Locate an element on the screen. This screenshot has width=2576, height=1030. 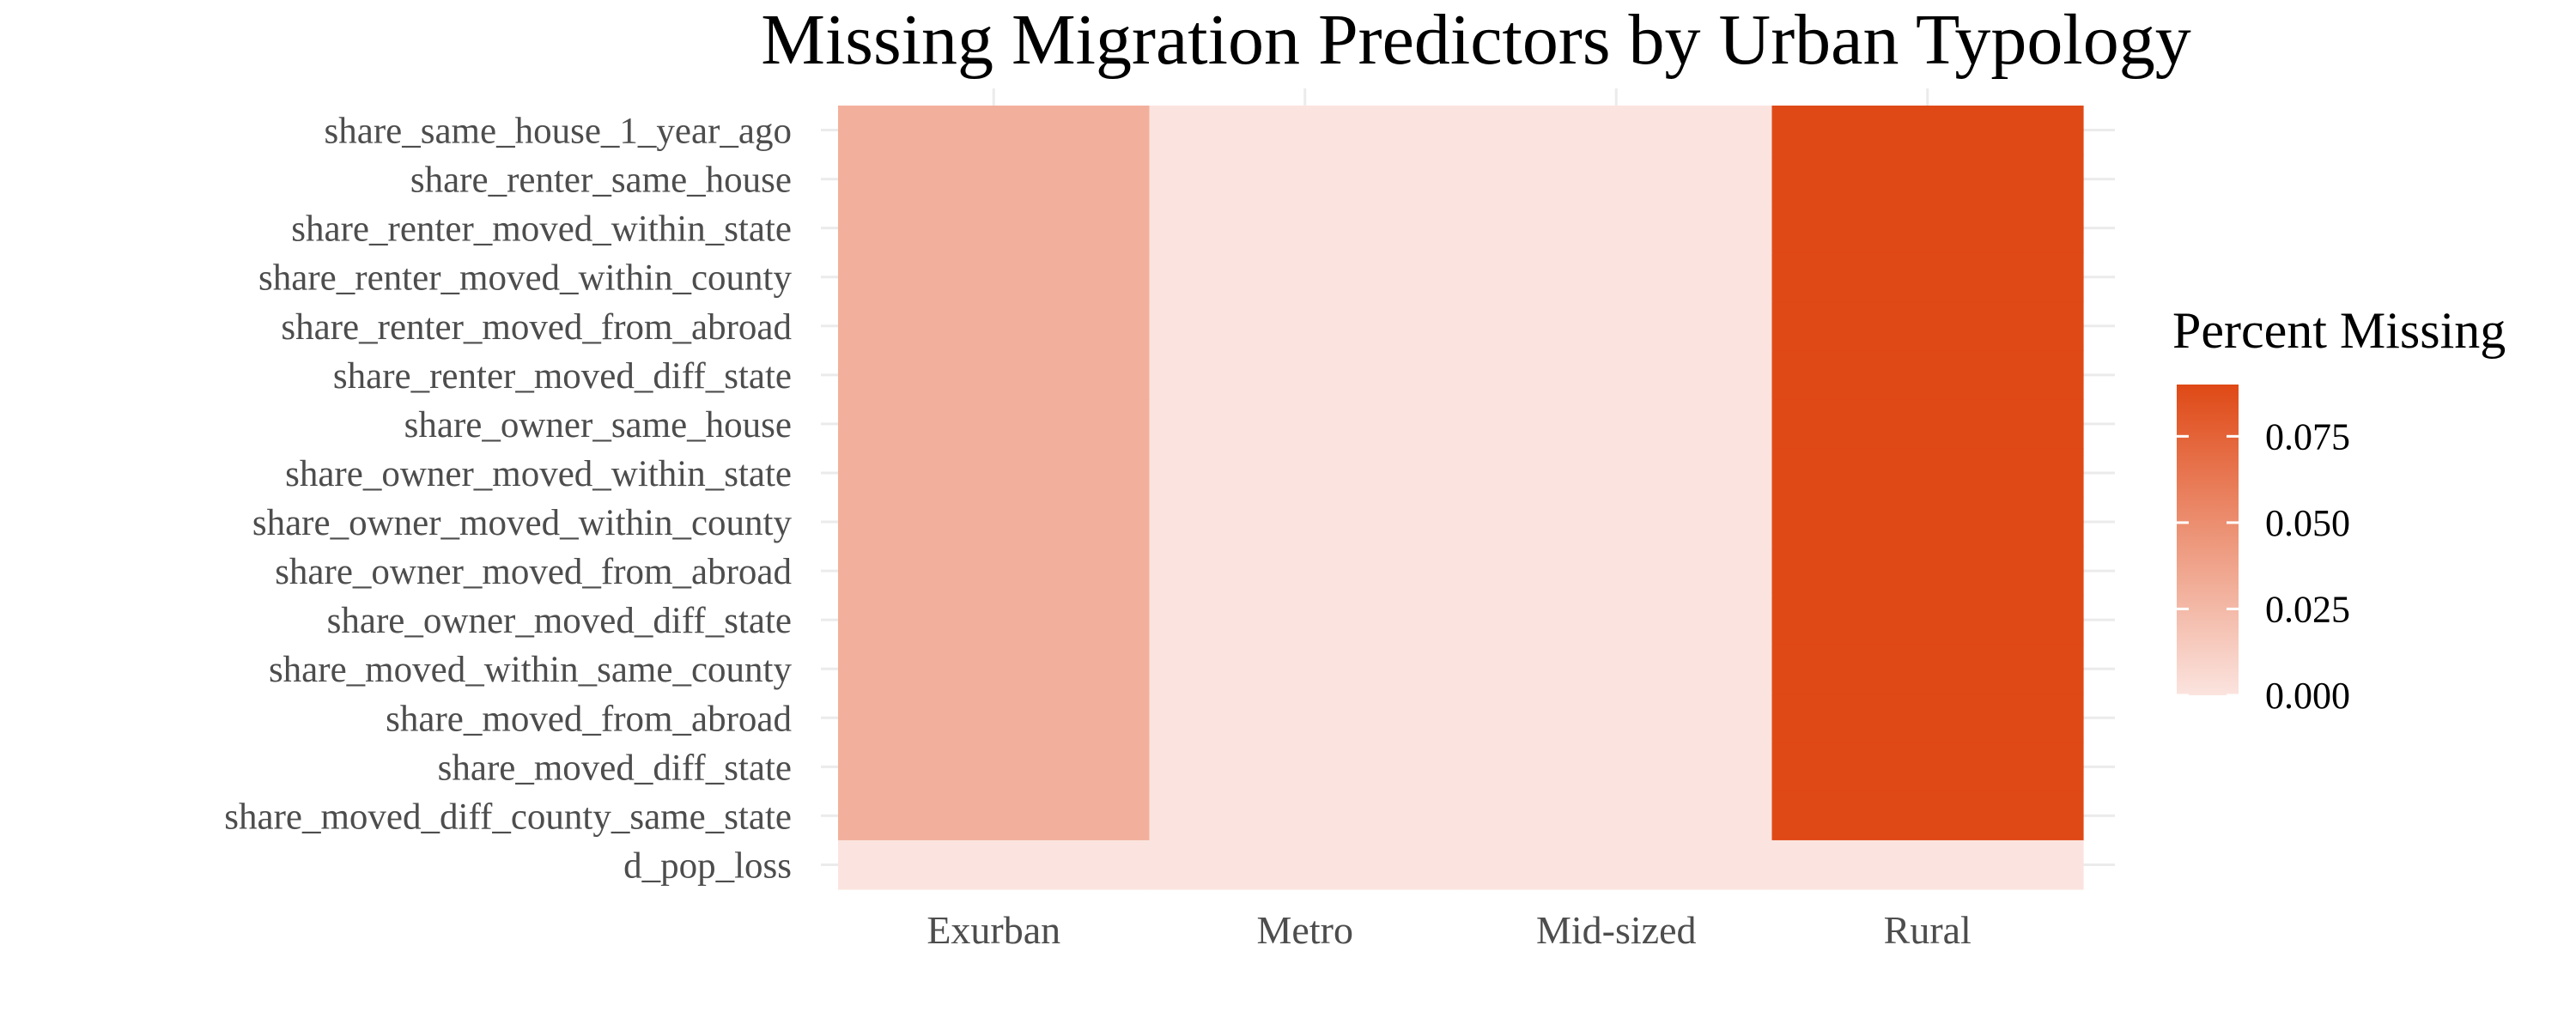
y-tick-label: share_renter_moved_within_state is located at coordinates (541, 229).